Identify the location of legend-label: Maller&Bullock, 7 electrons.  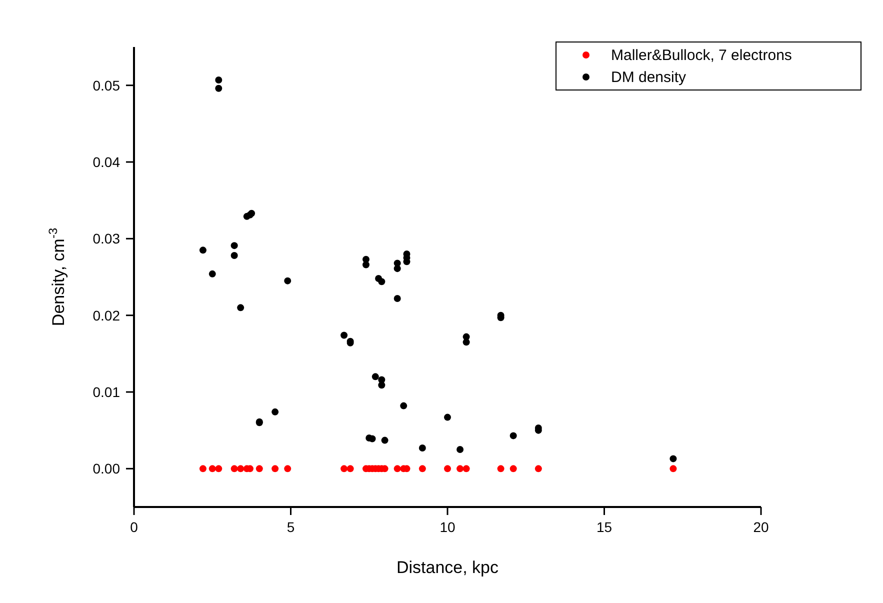
(701, 55).